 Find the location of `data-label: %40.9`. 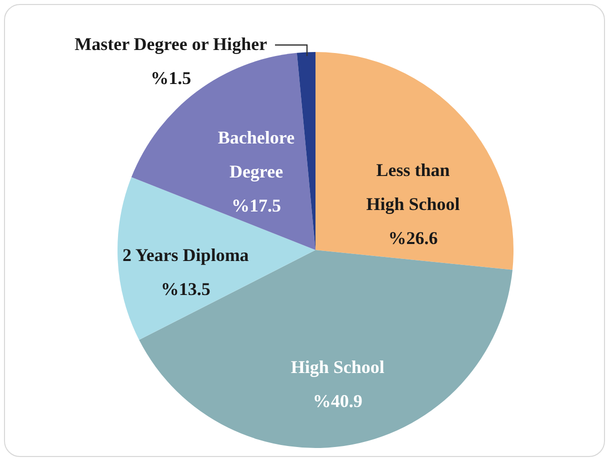

data-label: %40.9 is located at coordinates (337, 400).